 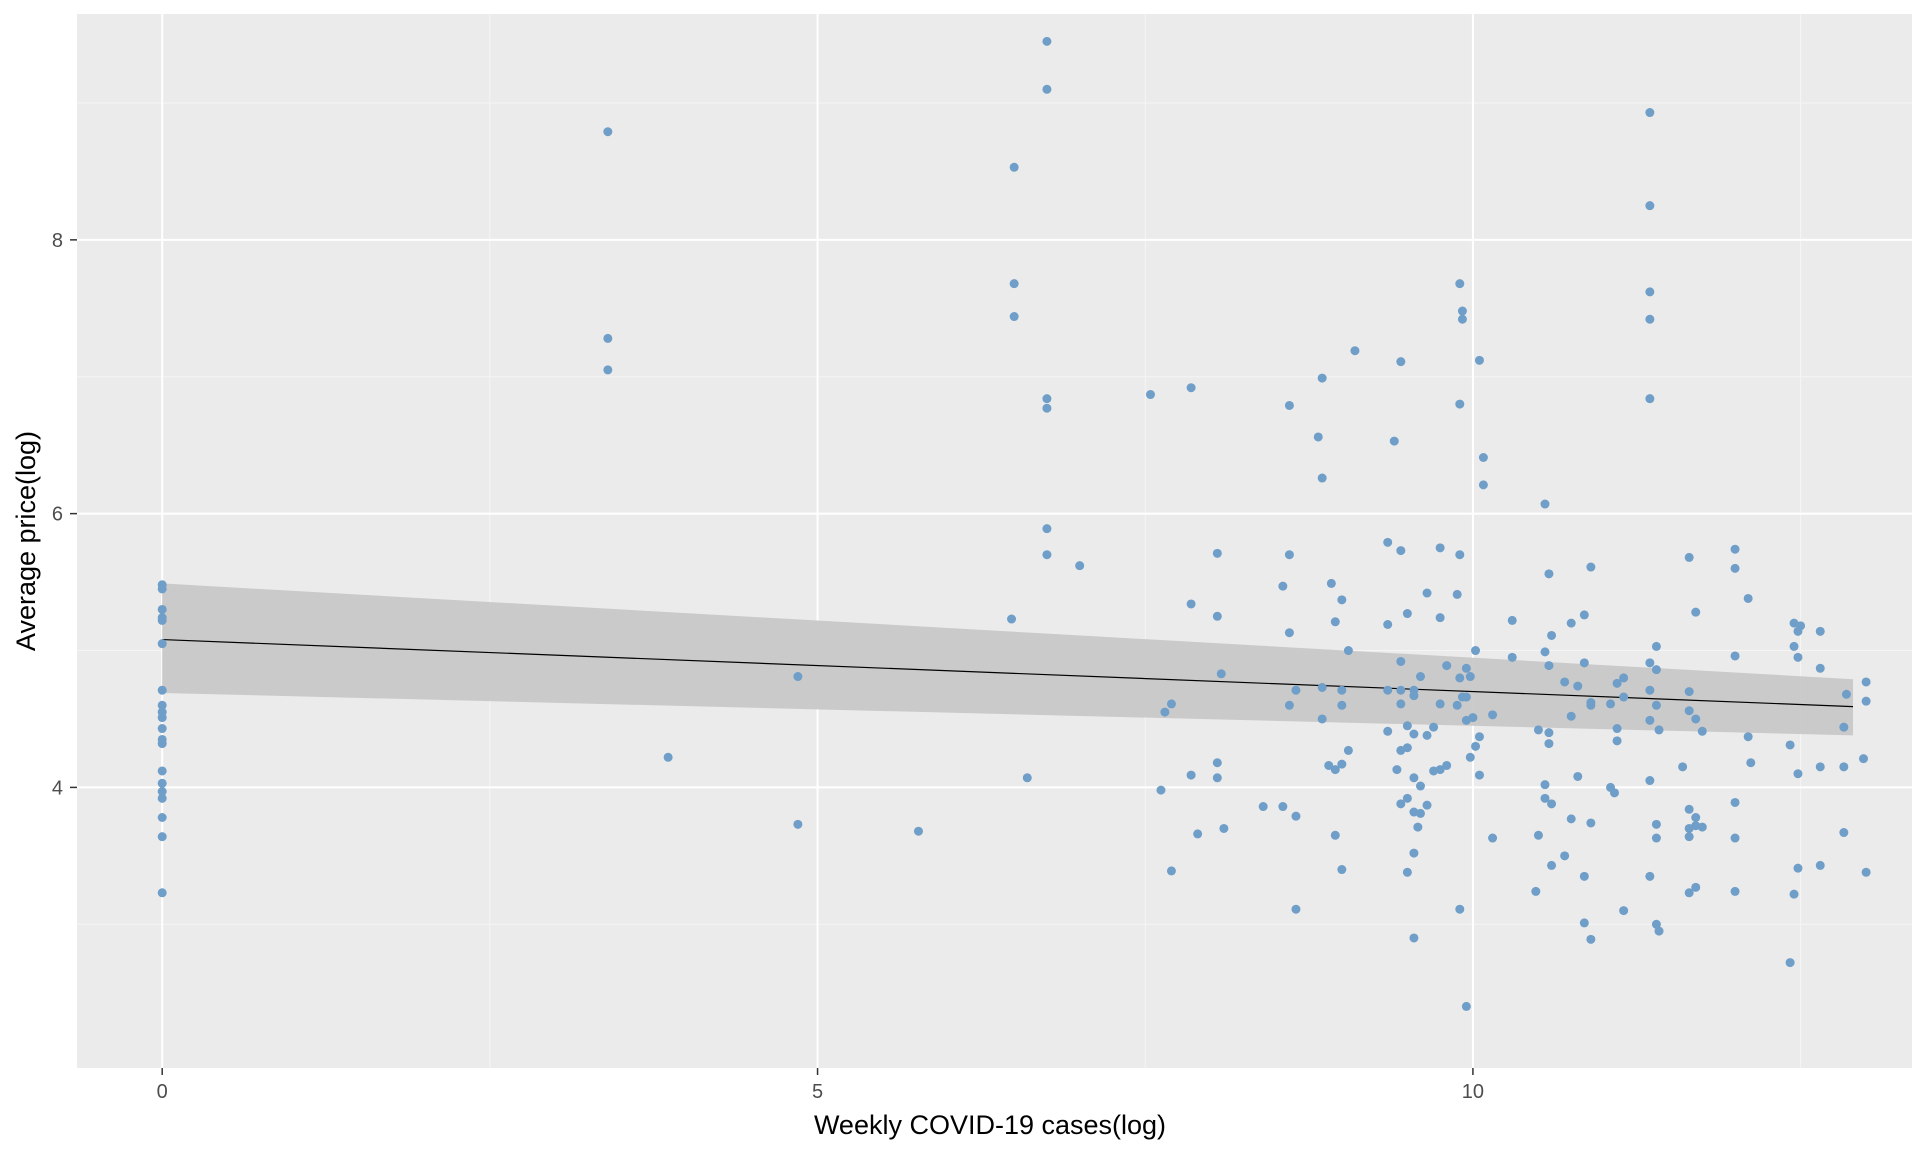 I want to click on y-axis: 4 6 8, so click(x=64, y=514).